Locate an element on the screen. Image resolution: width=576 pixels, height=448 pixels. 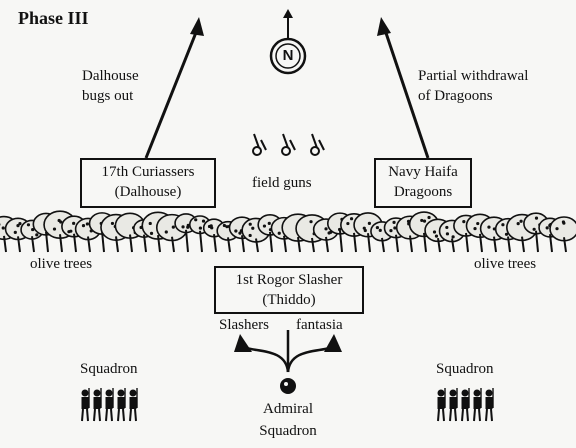
field-guns-label: field guns is located at coordinates (282, 183).